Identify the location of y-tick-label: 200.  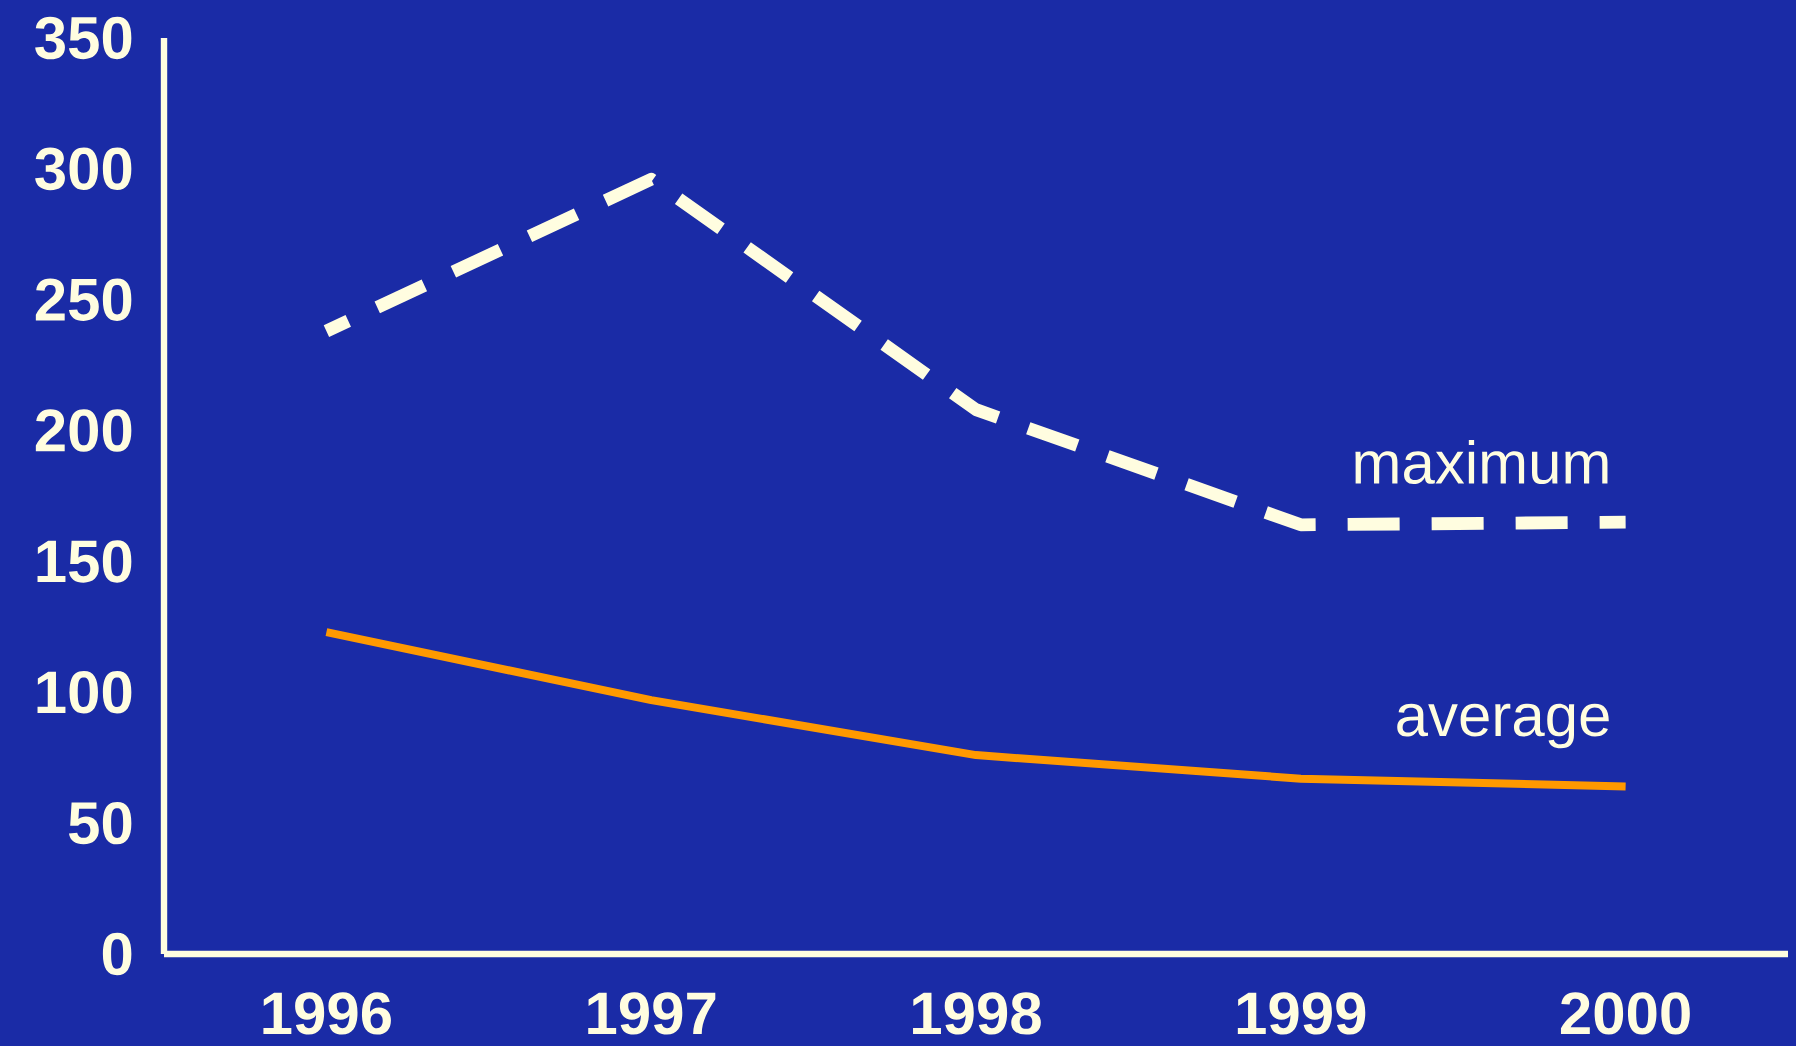
(83, 430).